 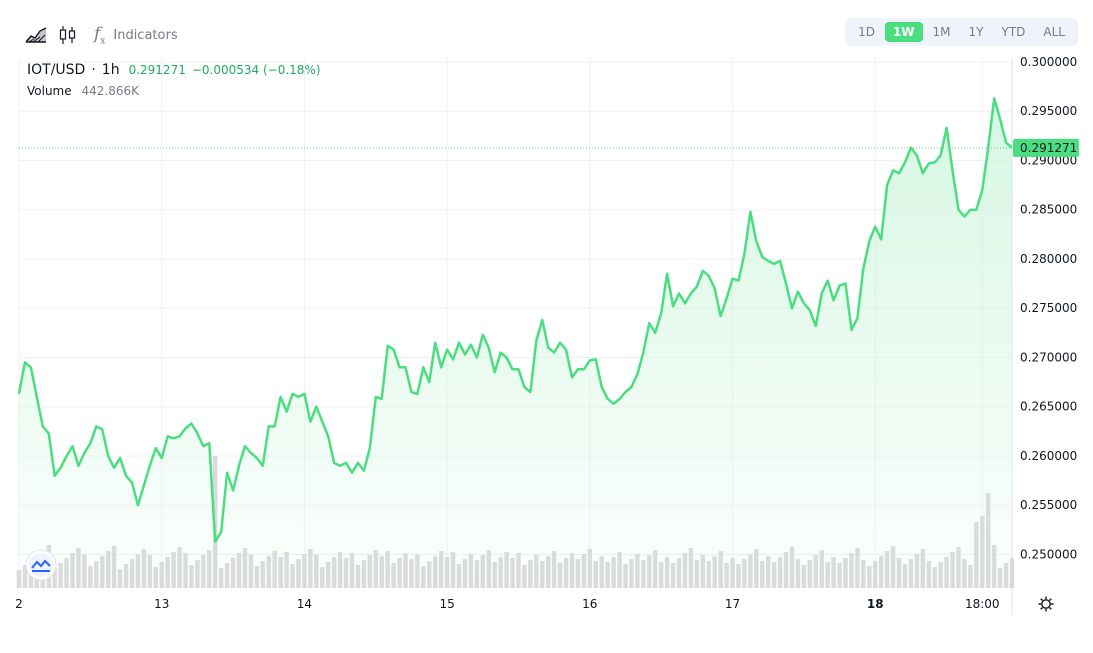 I want to click on range-selector: 1D 1W 1M 1Y YTD ALL, so click(x=961, y=32).